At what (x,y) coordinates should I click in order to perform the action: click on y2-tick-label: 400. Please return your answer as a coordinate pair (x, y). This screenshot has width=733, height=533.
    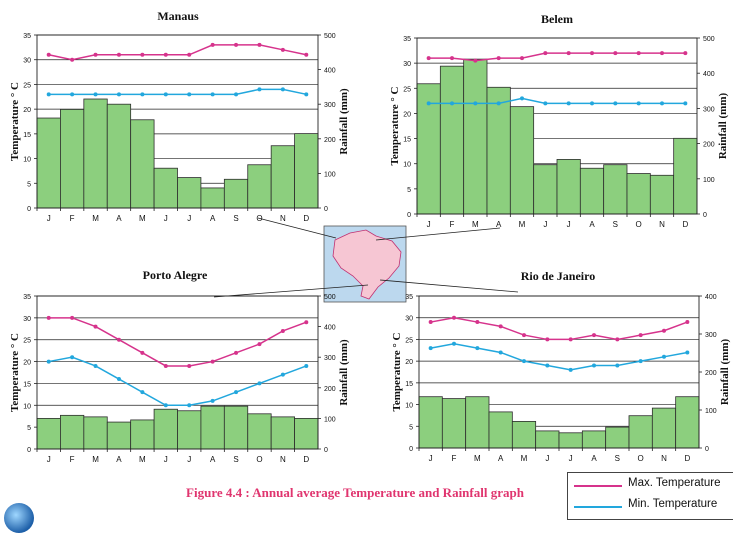
    Looking at the image, I should click on (330, 328).